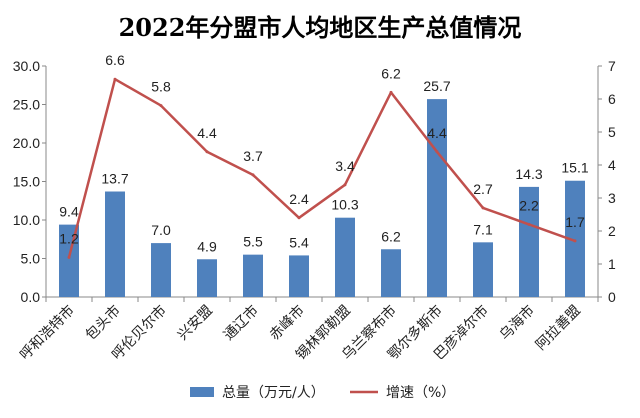  What do you see at coordinates (612, 66) in the screenshot?
I see `y-right-tick-label: 7` at bounding box center [612, 66].